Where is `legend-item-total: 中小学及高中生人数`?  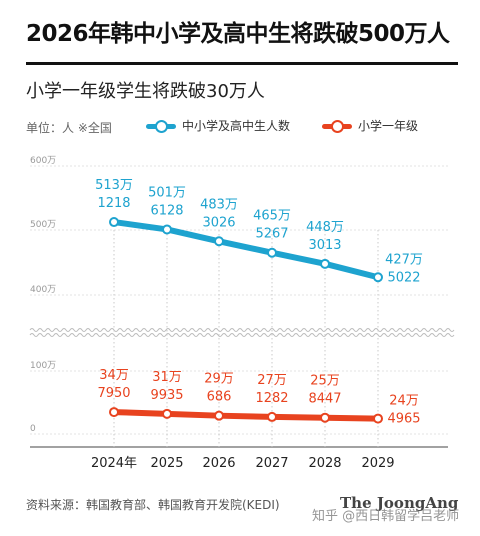 legend-item-total: 中小学及高中生人数 is located at coordinates (218, 125).